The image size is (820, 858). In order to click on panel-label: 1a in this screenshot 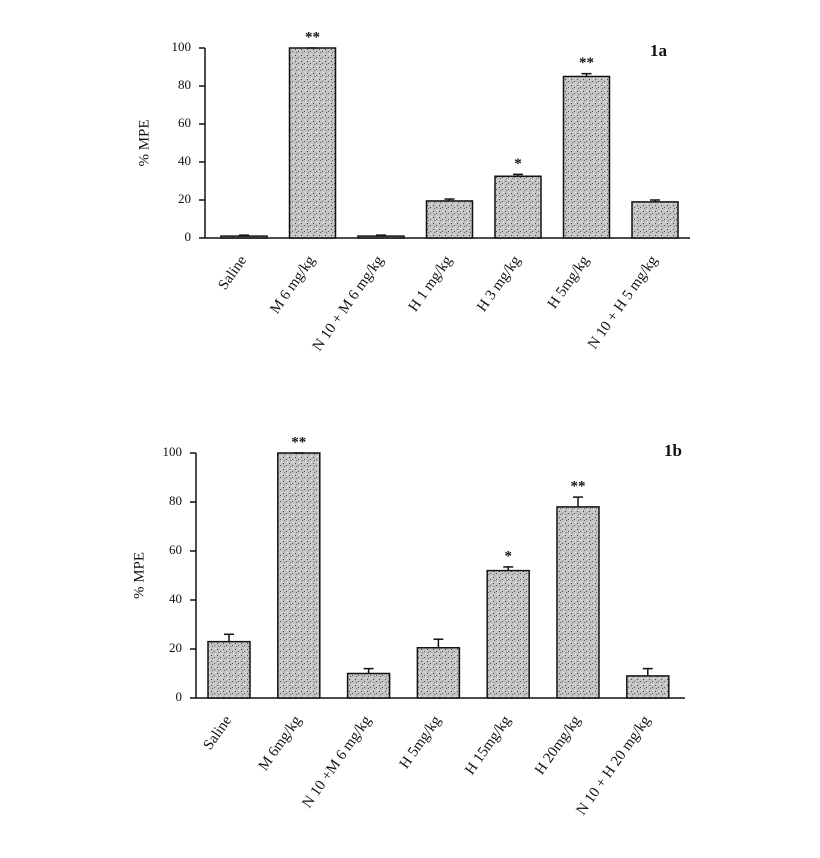, I will do `click(659, 50)`.